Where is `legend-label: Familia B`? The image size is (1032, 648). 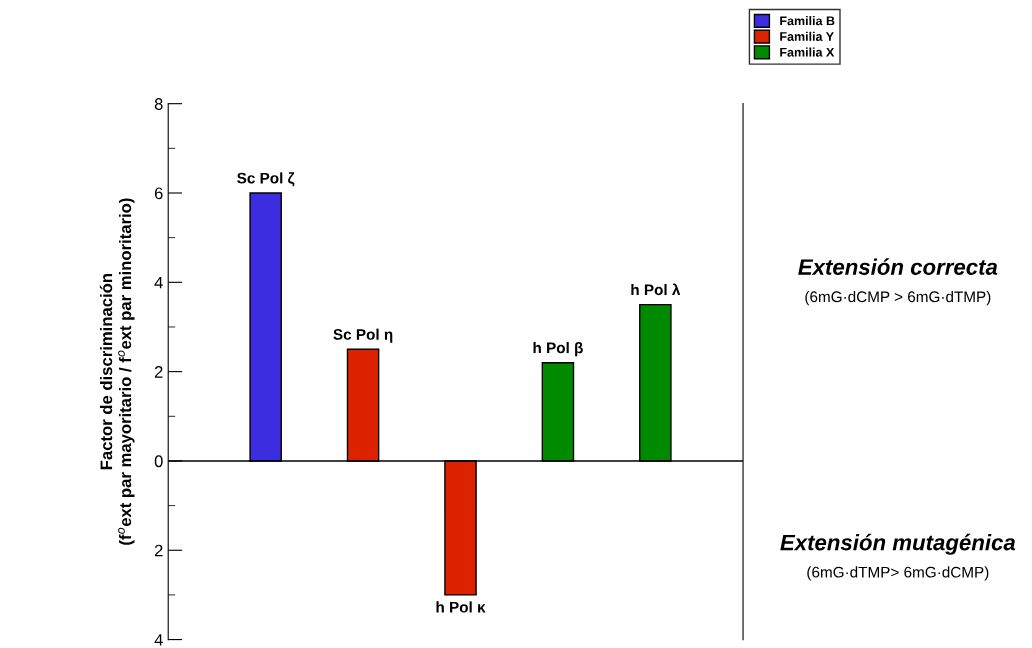
legend-label: Familia B is located at coordinates (807, 21).